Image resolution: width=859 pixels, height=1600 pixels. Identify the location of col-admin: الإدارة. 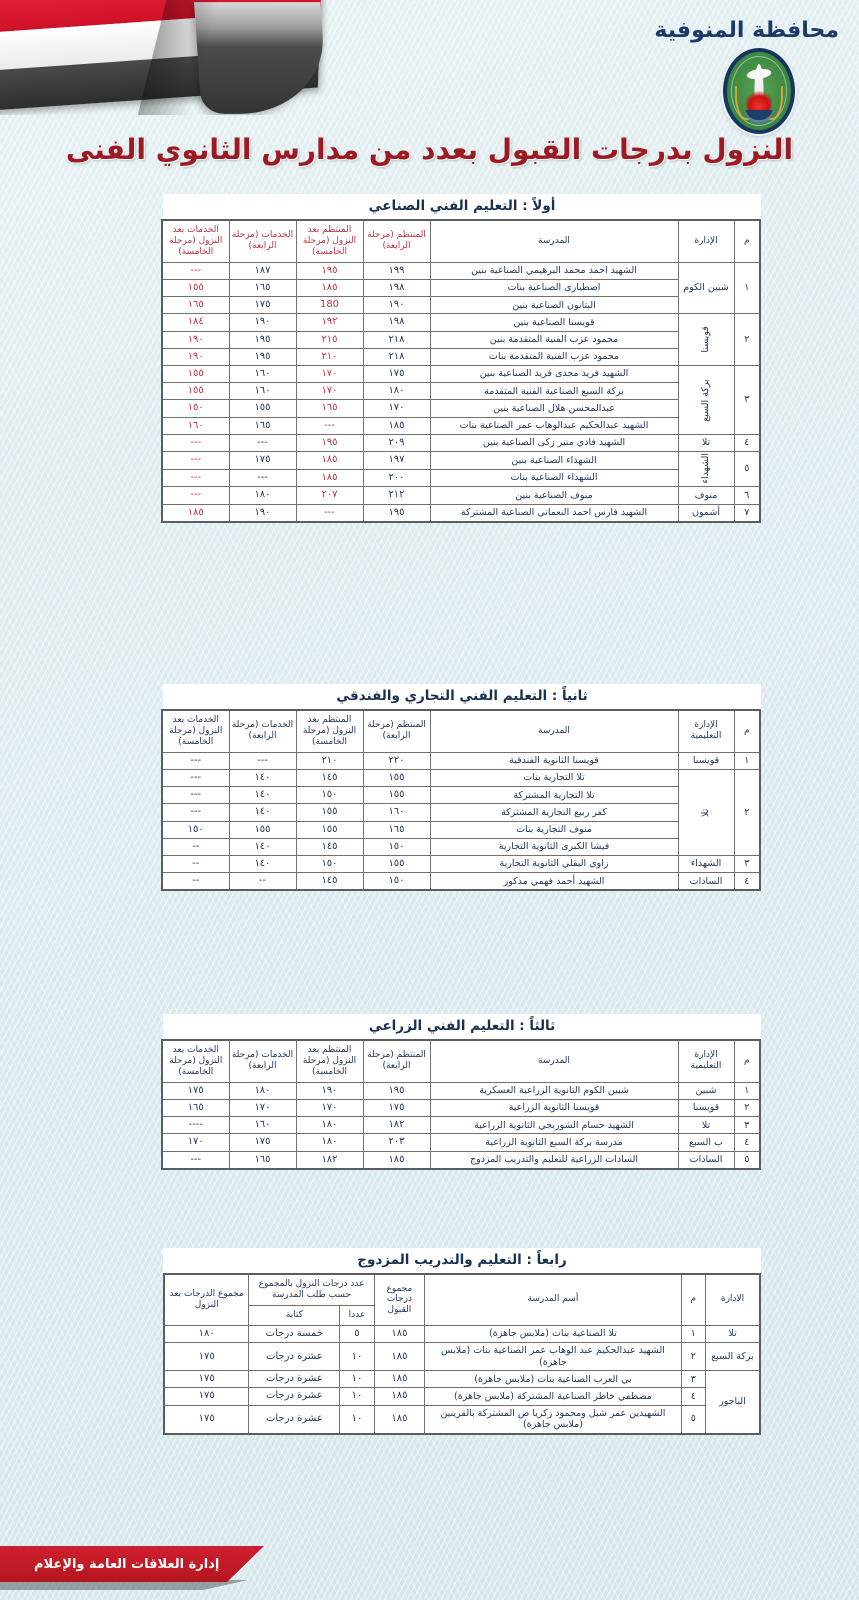
(706, 241).